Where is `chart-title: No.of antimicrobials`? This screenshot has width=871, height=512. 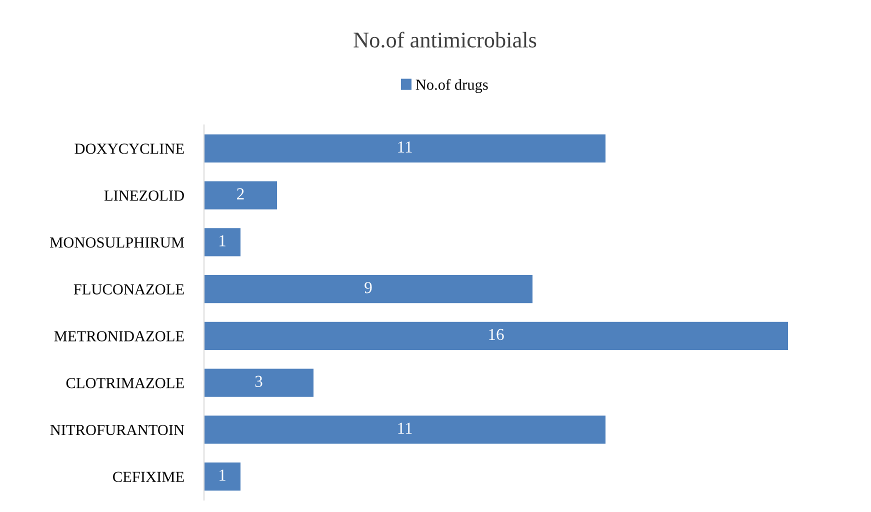 chart-title: No.of antimicrobials is located at coordinates (445, 40).